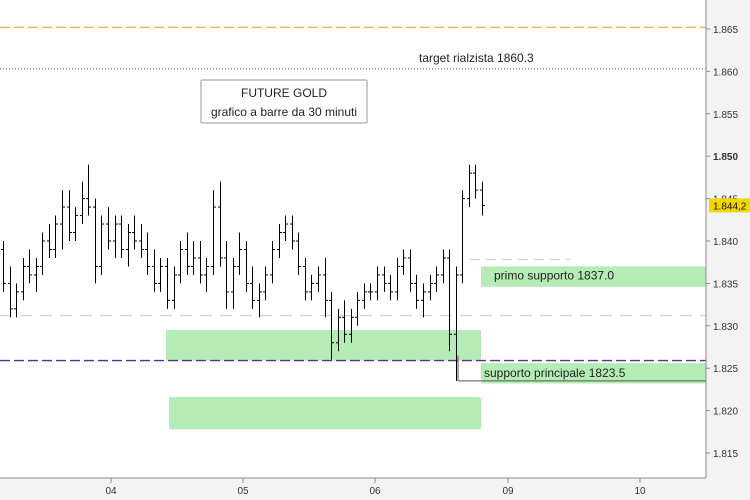 Image resolution: width=750 pixels, height=500 pixels. I want to click on y-tick-label: 1.865, so click(725, 30).